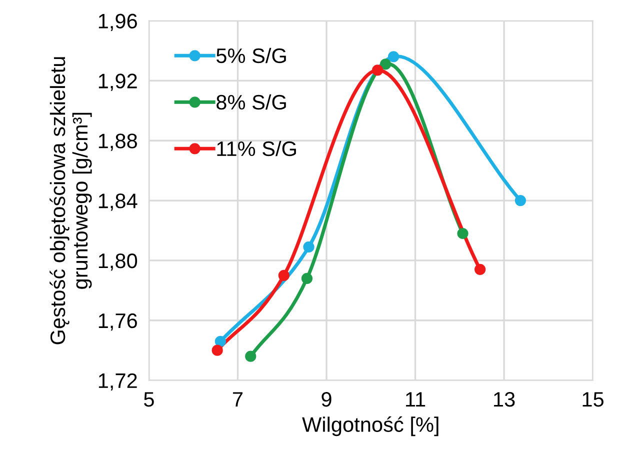 The height and width of the screenshot is (461, 634). I want to click on x-tick-label: 5, so click(149, 399).